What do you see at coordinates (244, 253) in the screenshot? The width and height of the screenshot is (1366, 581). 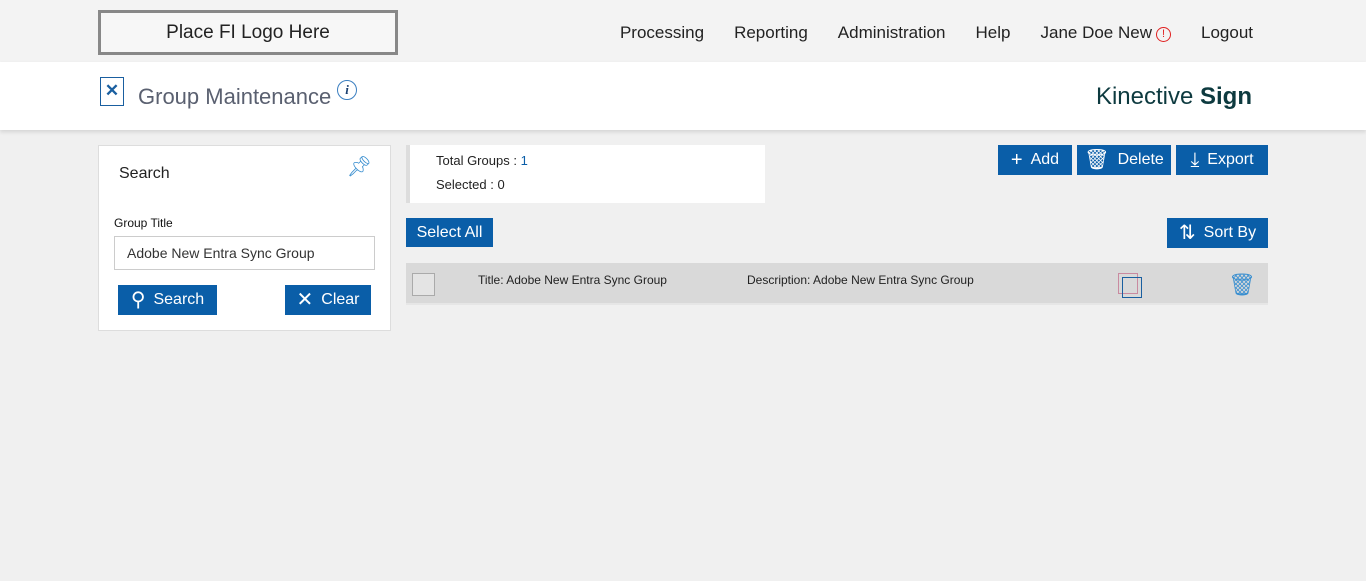 I see `group-title-input` at bounding box center [244, 253].